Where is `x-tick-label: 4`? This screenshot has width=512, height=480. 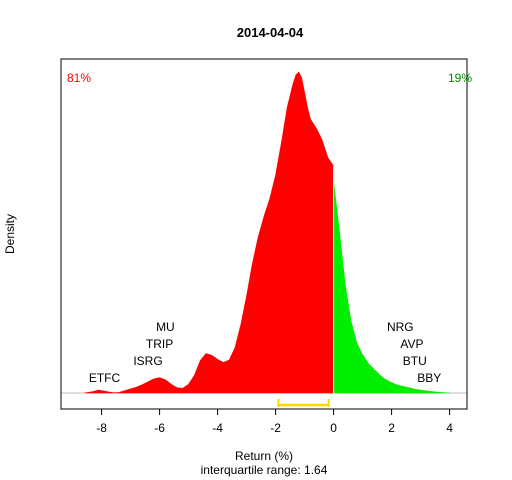 x-tick-label: 4 is located at coordinates (449, 428).